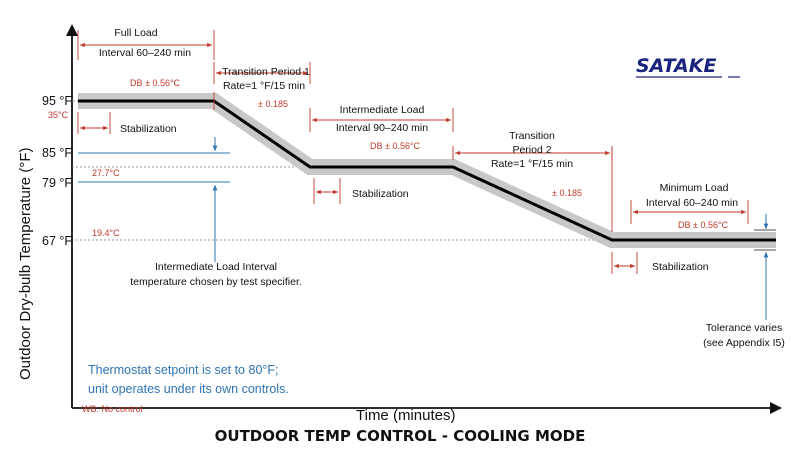 The width and height of the screenshot is (800, 464). Describe the element at coordinates (216, 282) in the screenshot. I see `svg-text:temperature chosen by test spe: temperature chosen by test specifier.` at that location.